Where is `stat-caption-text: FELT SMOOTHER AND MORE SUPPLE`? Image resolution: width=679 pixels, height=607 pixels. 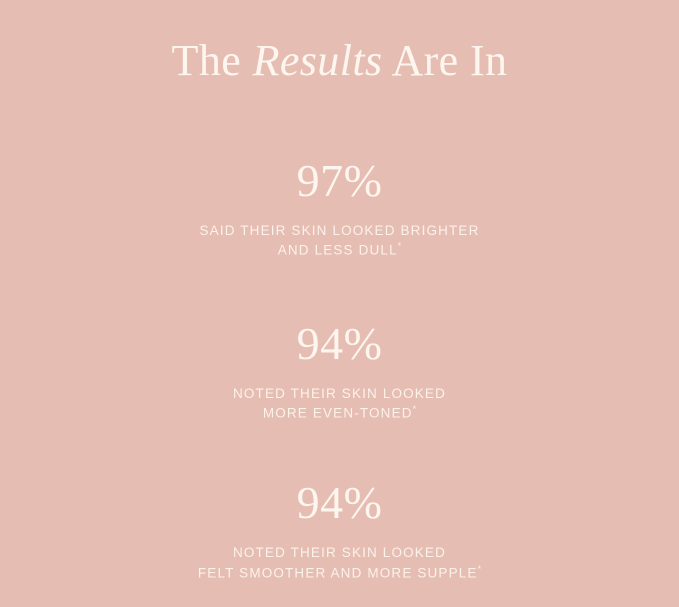 stat-caption-text: FELT SMOOTHER AND MORE SUPPLE is located at coordinates (337, 573).